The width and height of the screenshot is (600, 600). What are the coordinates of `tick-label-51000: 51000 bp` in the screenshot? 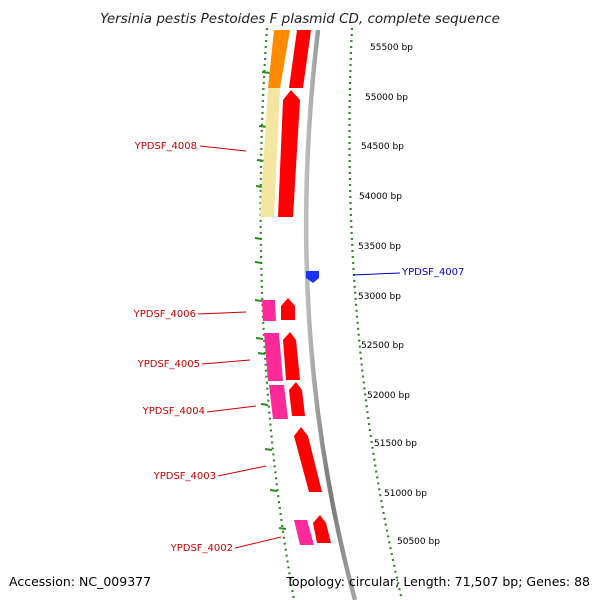 It's located at (405, 494).